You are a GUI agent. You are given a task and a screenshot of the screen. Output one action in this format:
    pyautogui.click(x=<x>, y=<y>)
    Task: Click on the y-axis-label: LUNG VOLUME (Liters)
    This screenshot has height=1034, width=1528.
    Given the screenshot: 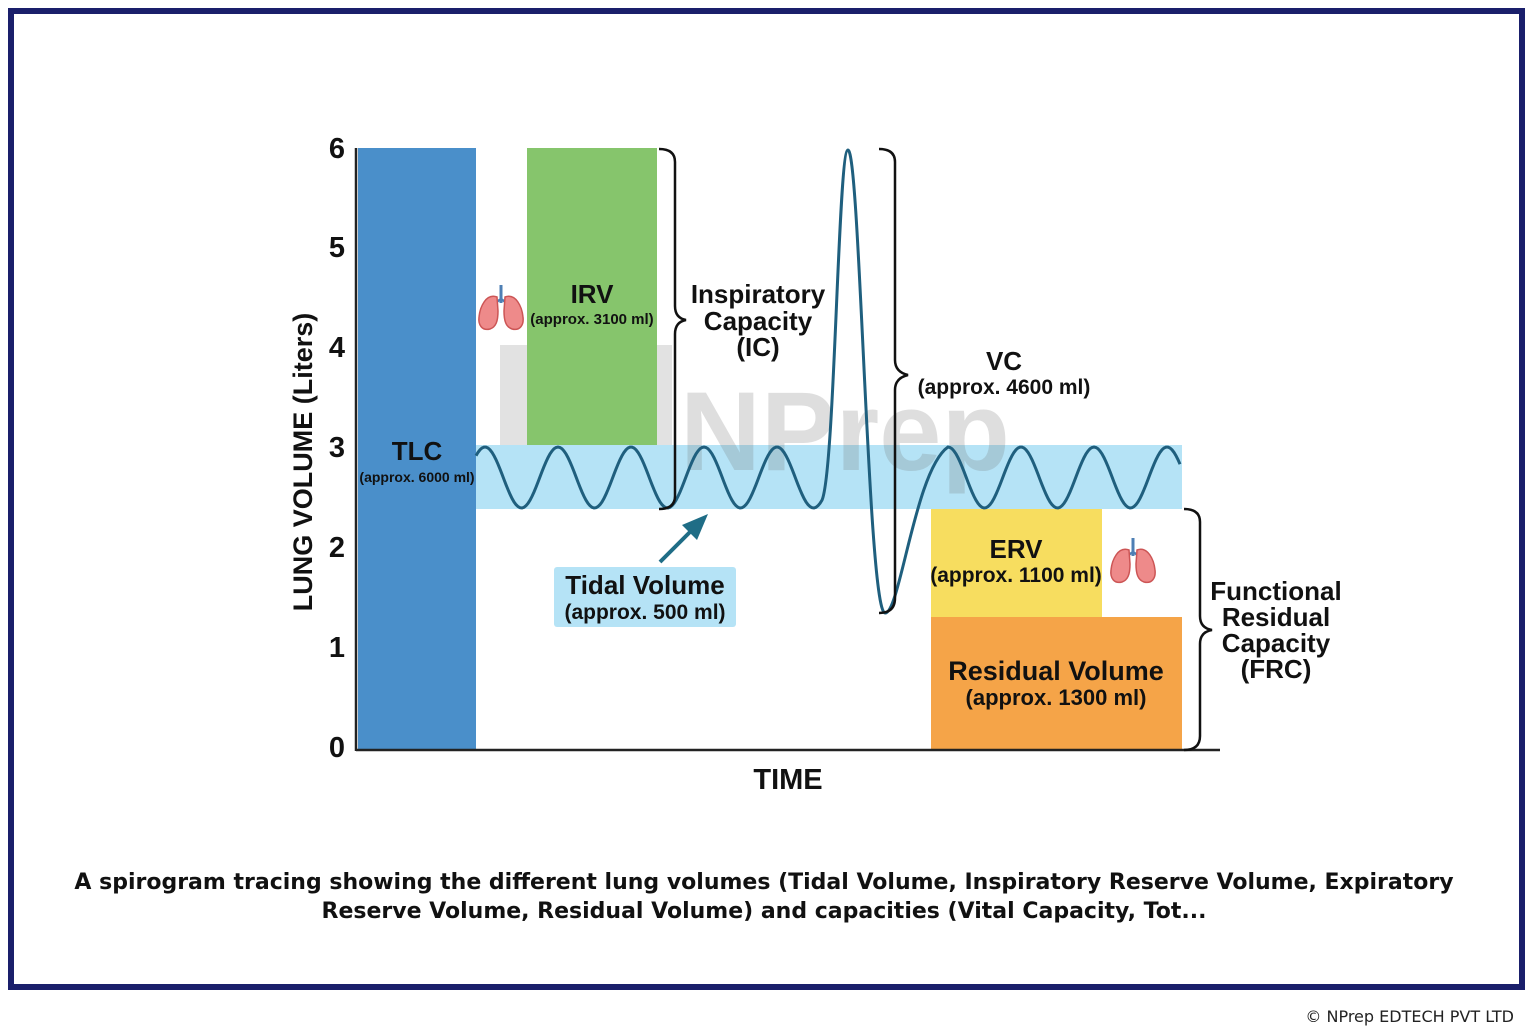 What is the action you would take?
    pyautogui.click(x=303, y=462)
    